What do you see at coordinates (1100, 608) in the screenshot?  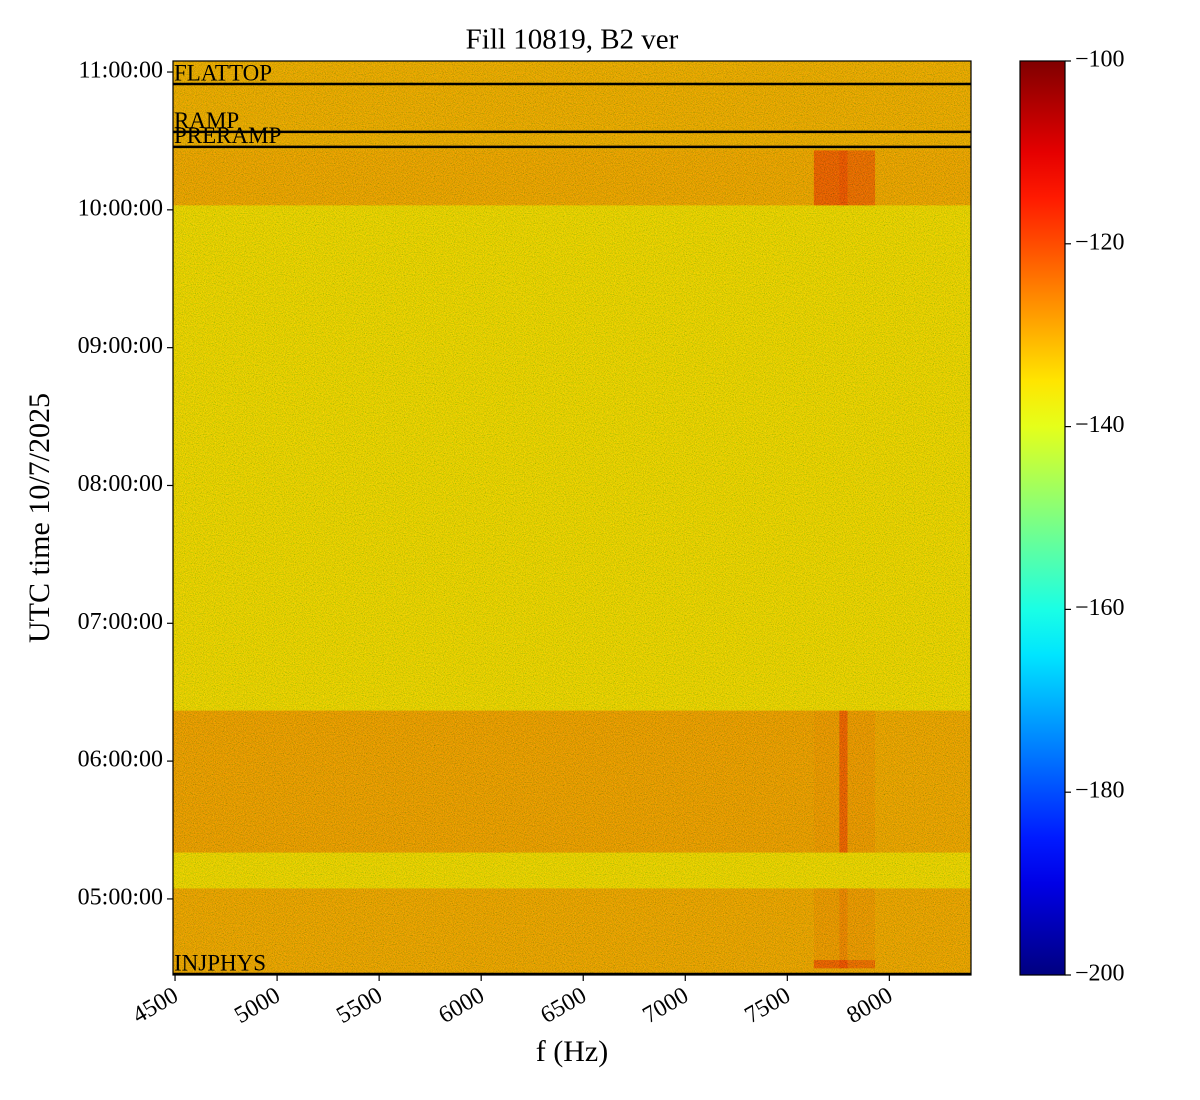 I see `colorbar-tick-label: −160` at bounding box center [1100, 608].